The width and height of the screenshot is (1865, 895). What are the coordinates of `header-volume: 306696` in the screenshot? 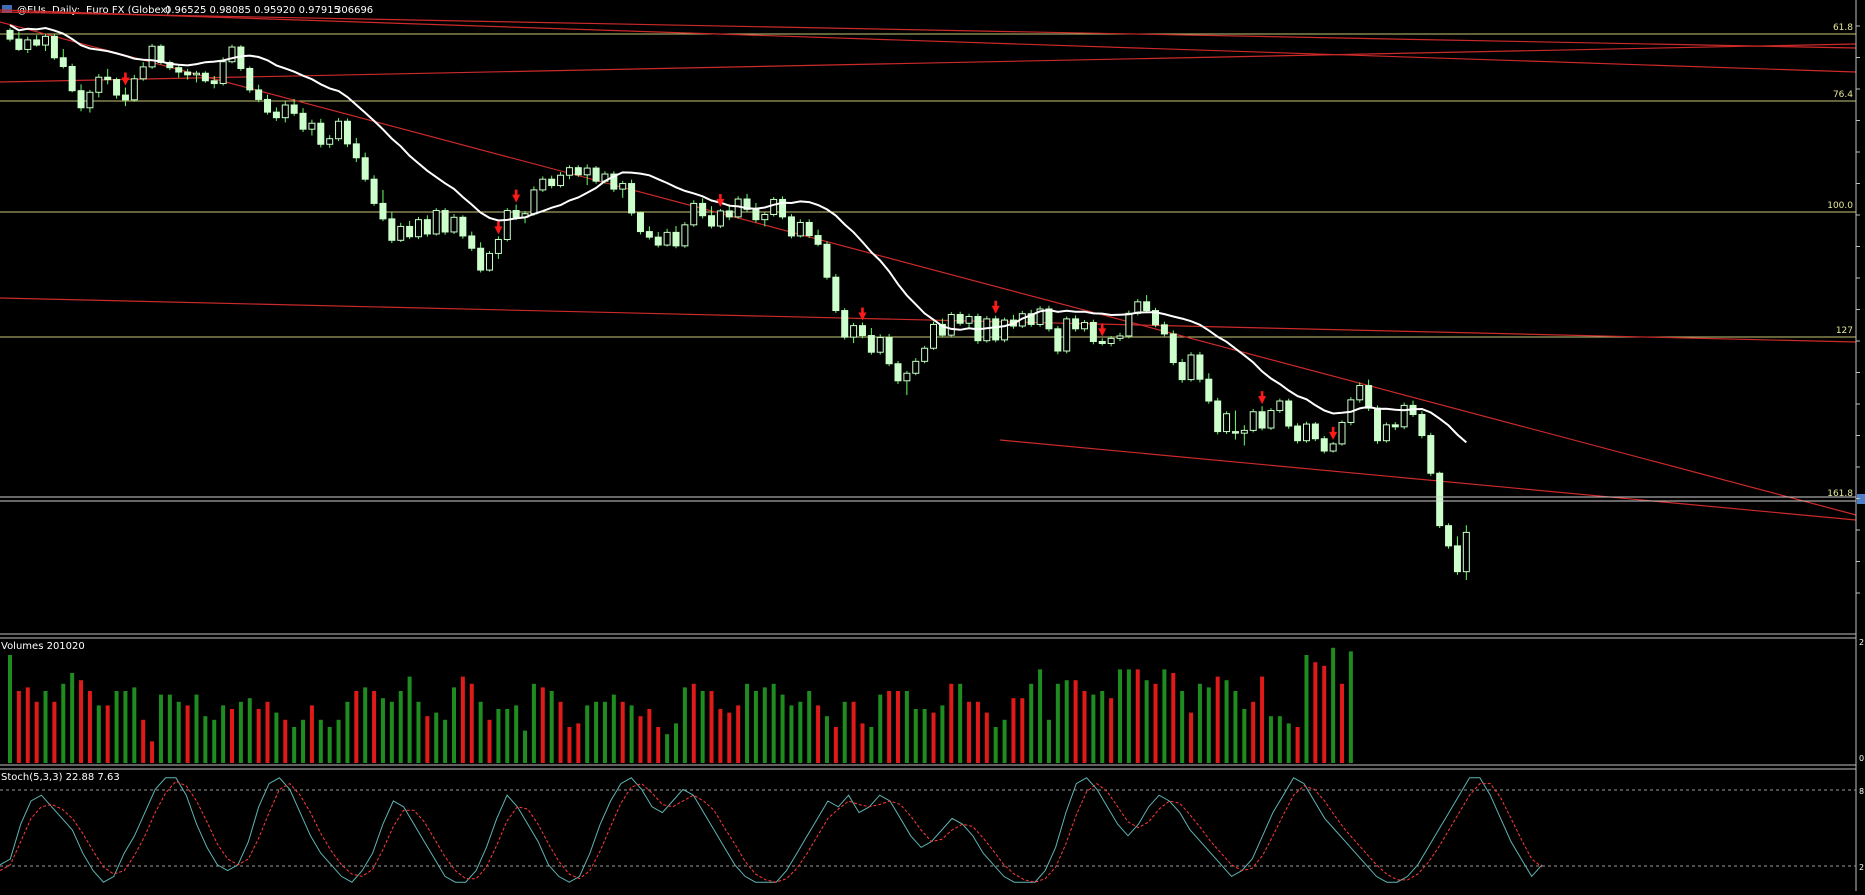 It's located at (354, 10).